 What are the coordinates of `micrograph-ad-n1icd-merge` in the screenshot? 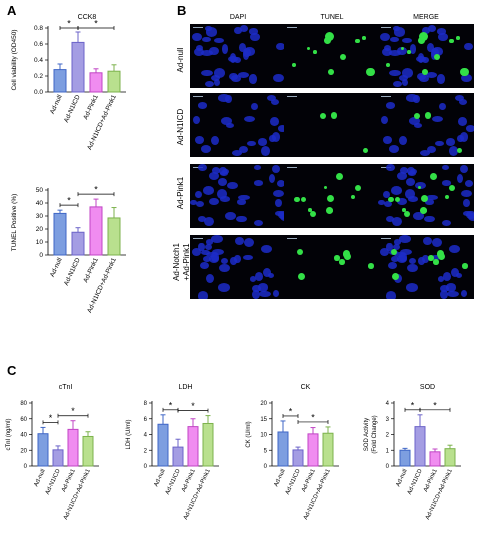 It's located at (426, 125).